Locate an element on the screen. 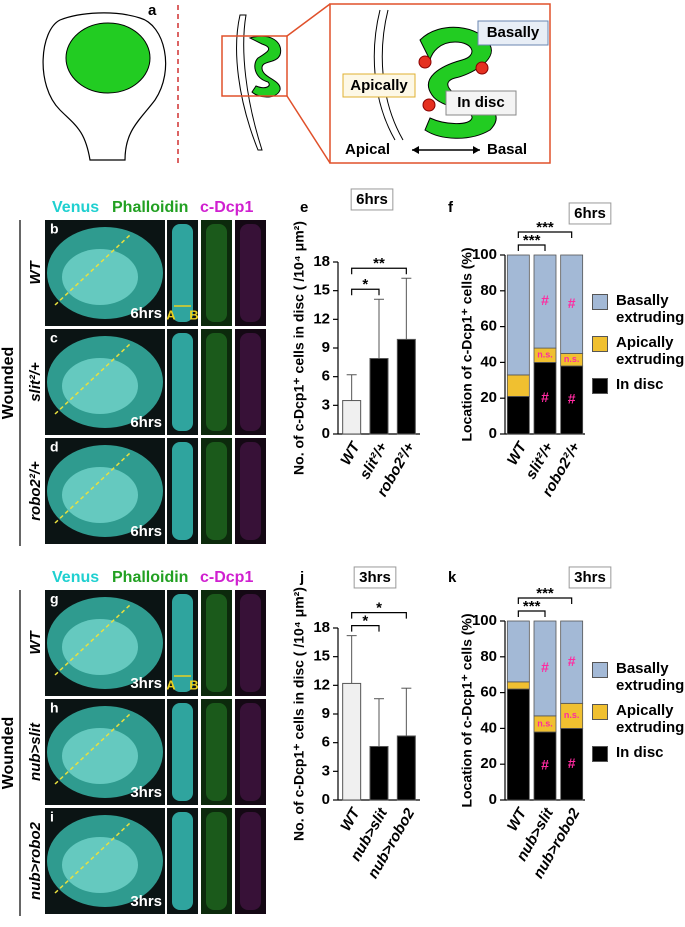 This screenshot has height=927, width=685. y-tick-label: 3 is located at coordinates (326, 770).